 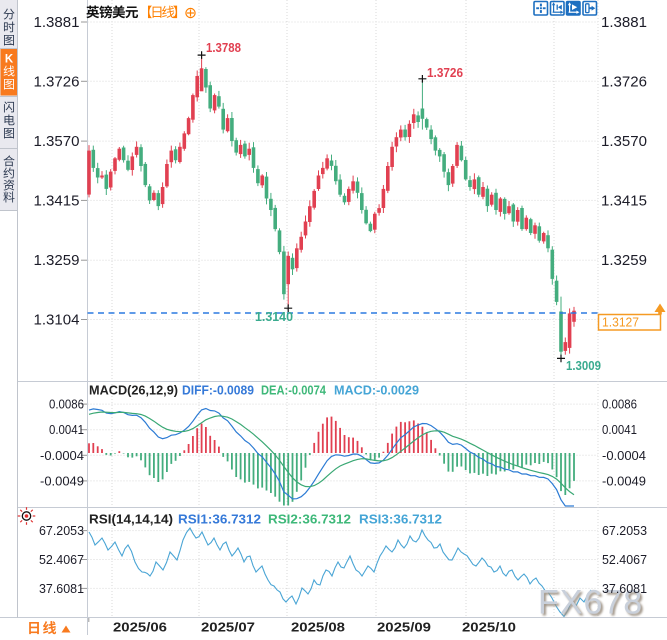 I want to click on svg-text: 2025/07, so click(x=228, y=627).